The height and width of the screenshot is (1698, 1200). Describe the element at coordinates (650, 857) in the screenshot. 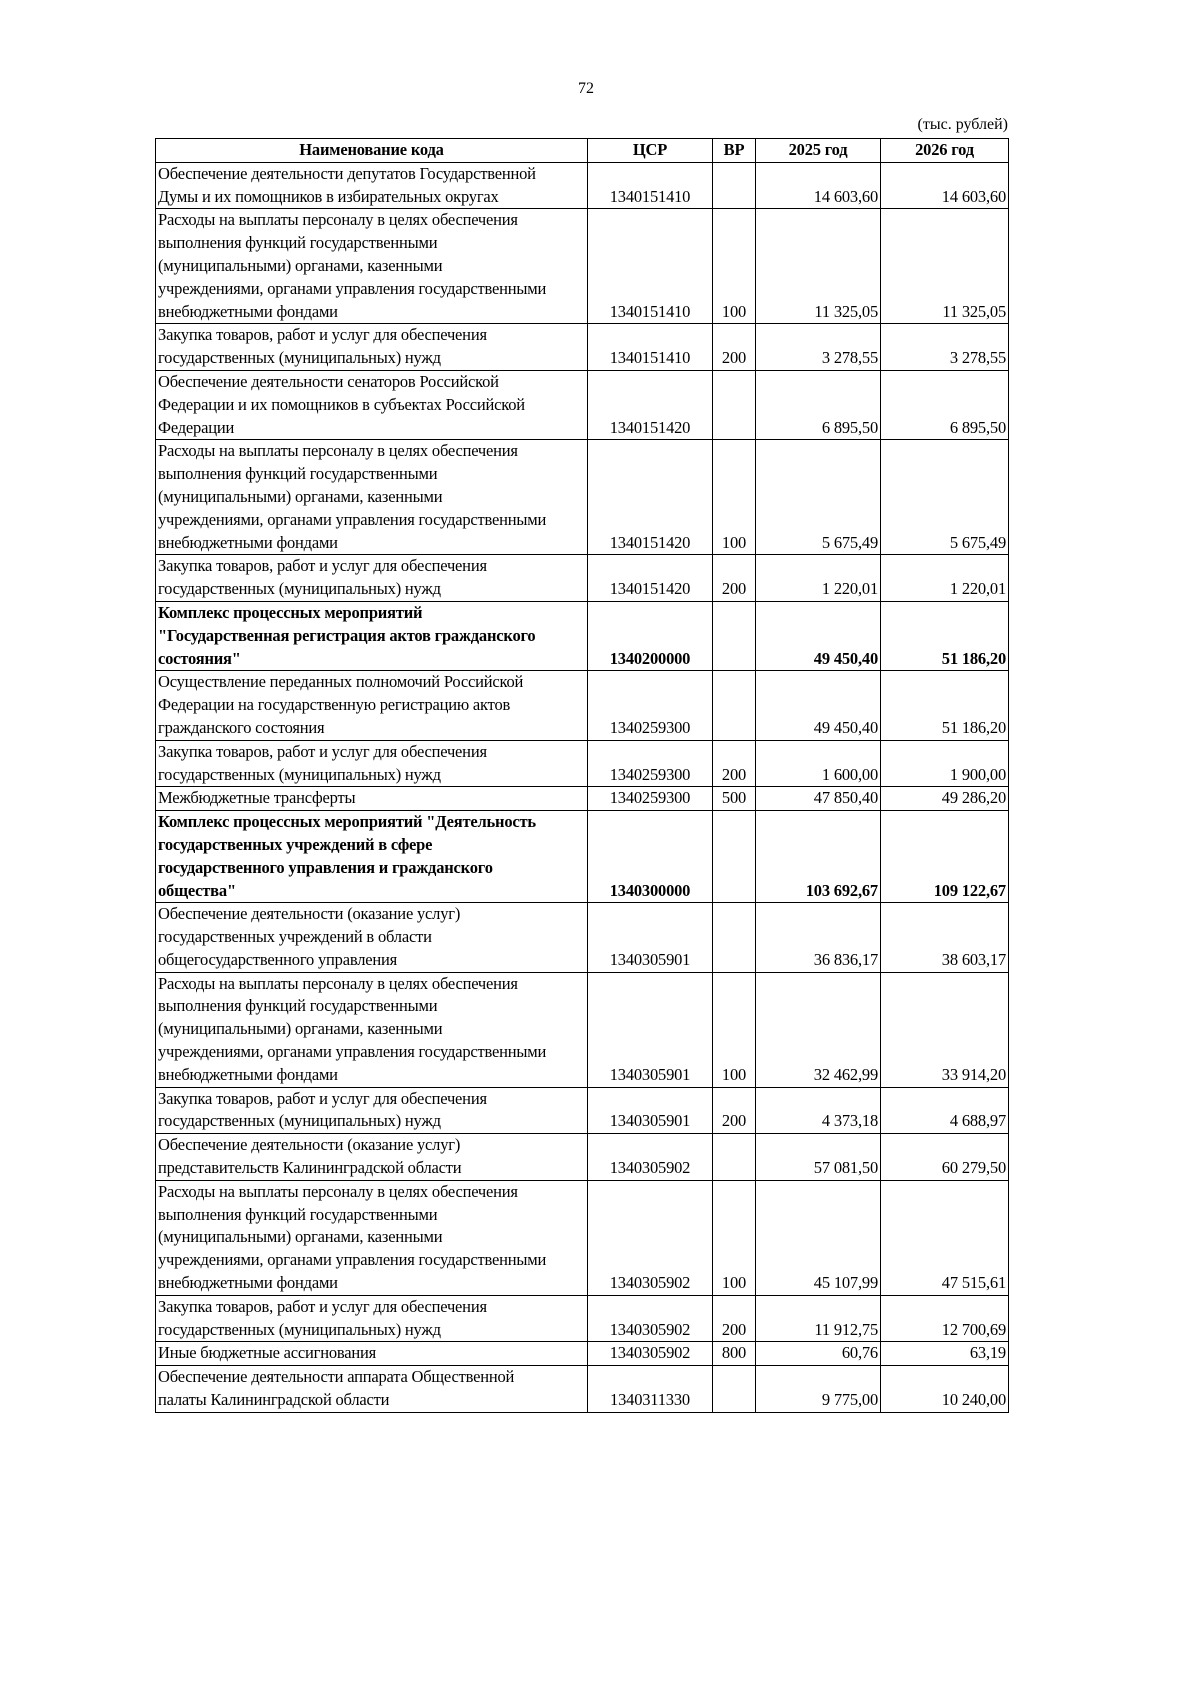

I see `cell-csr: 1340300000` at that location.